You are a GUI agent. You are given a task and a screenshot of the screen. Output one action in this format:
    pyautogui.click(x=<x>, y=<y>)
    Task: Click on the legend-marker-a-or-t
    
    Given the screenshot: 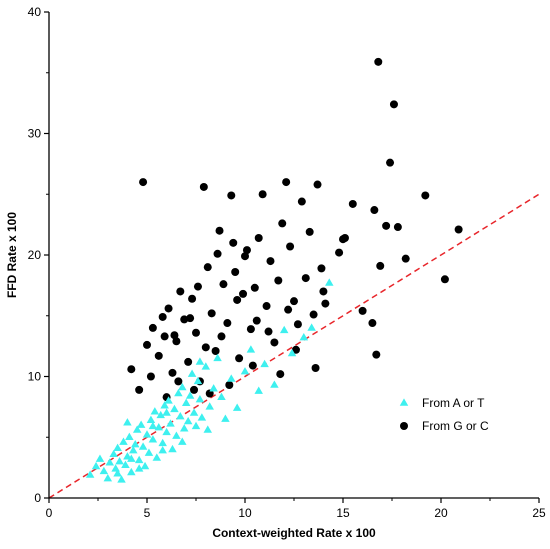 What is the action you would take?
    pyautogui.click(x=404, y=402)
    